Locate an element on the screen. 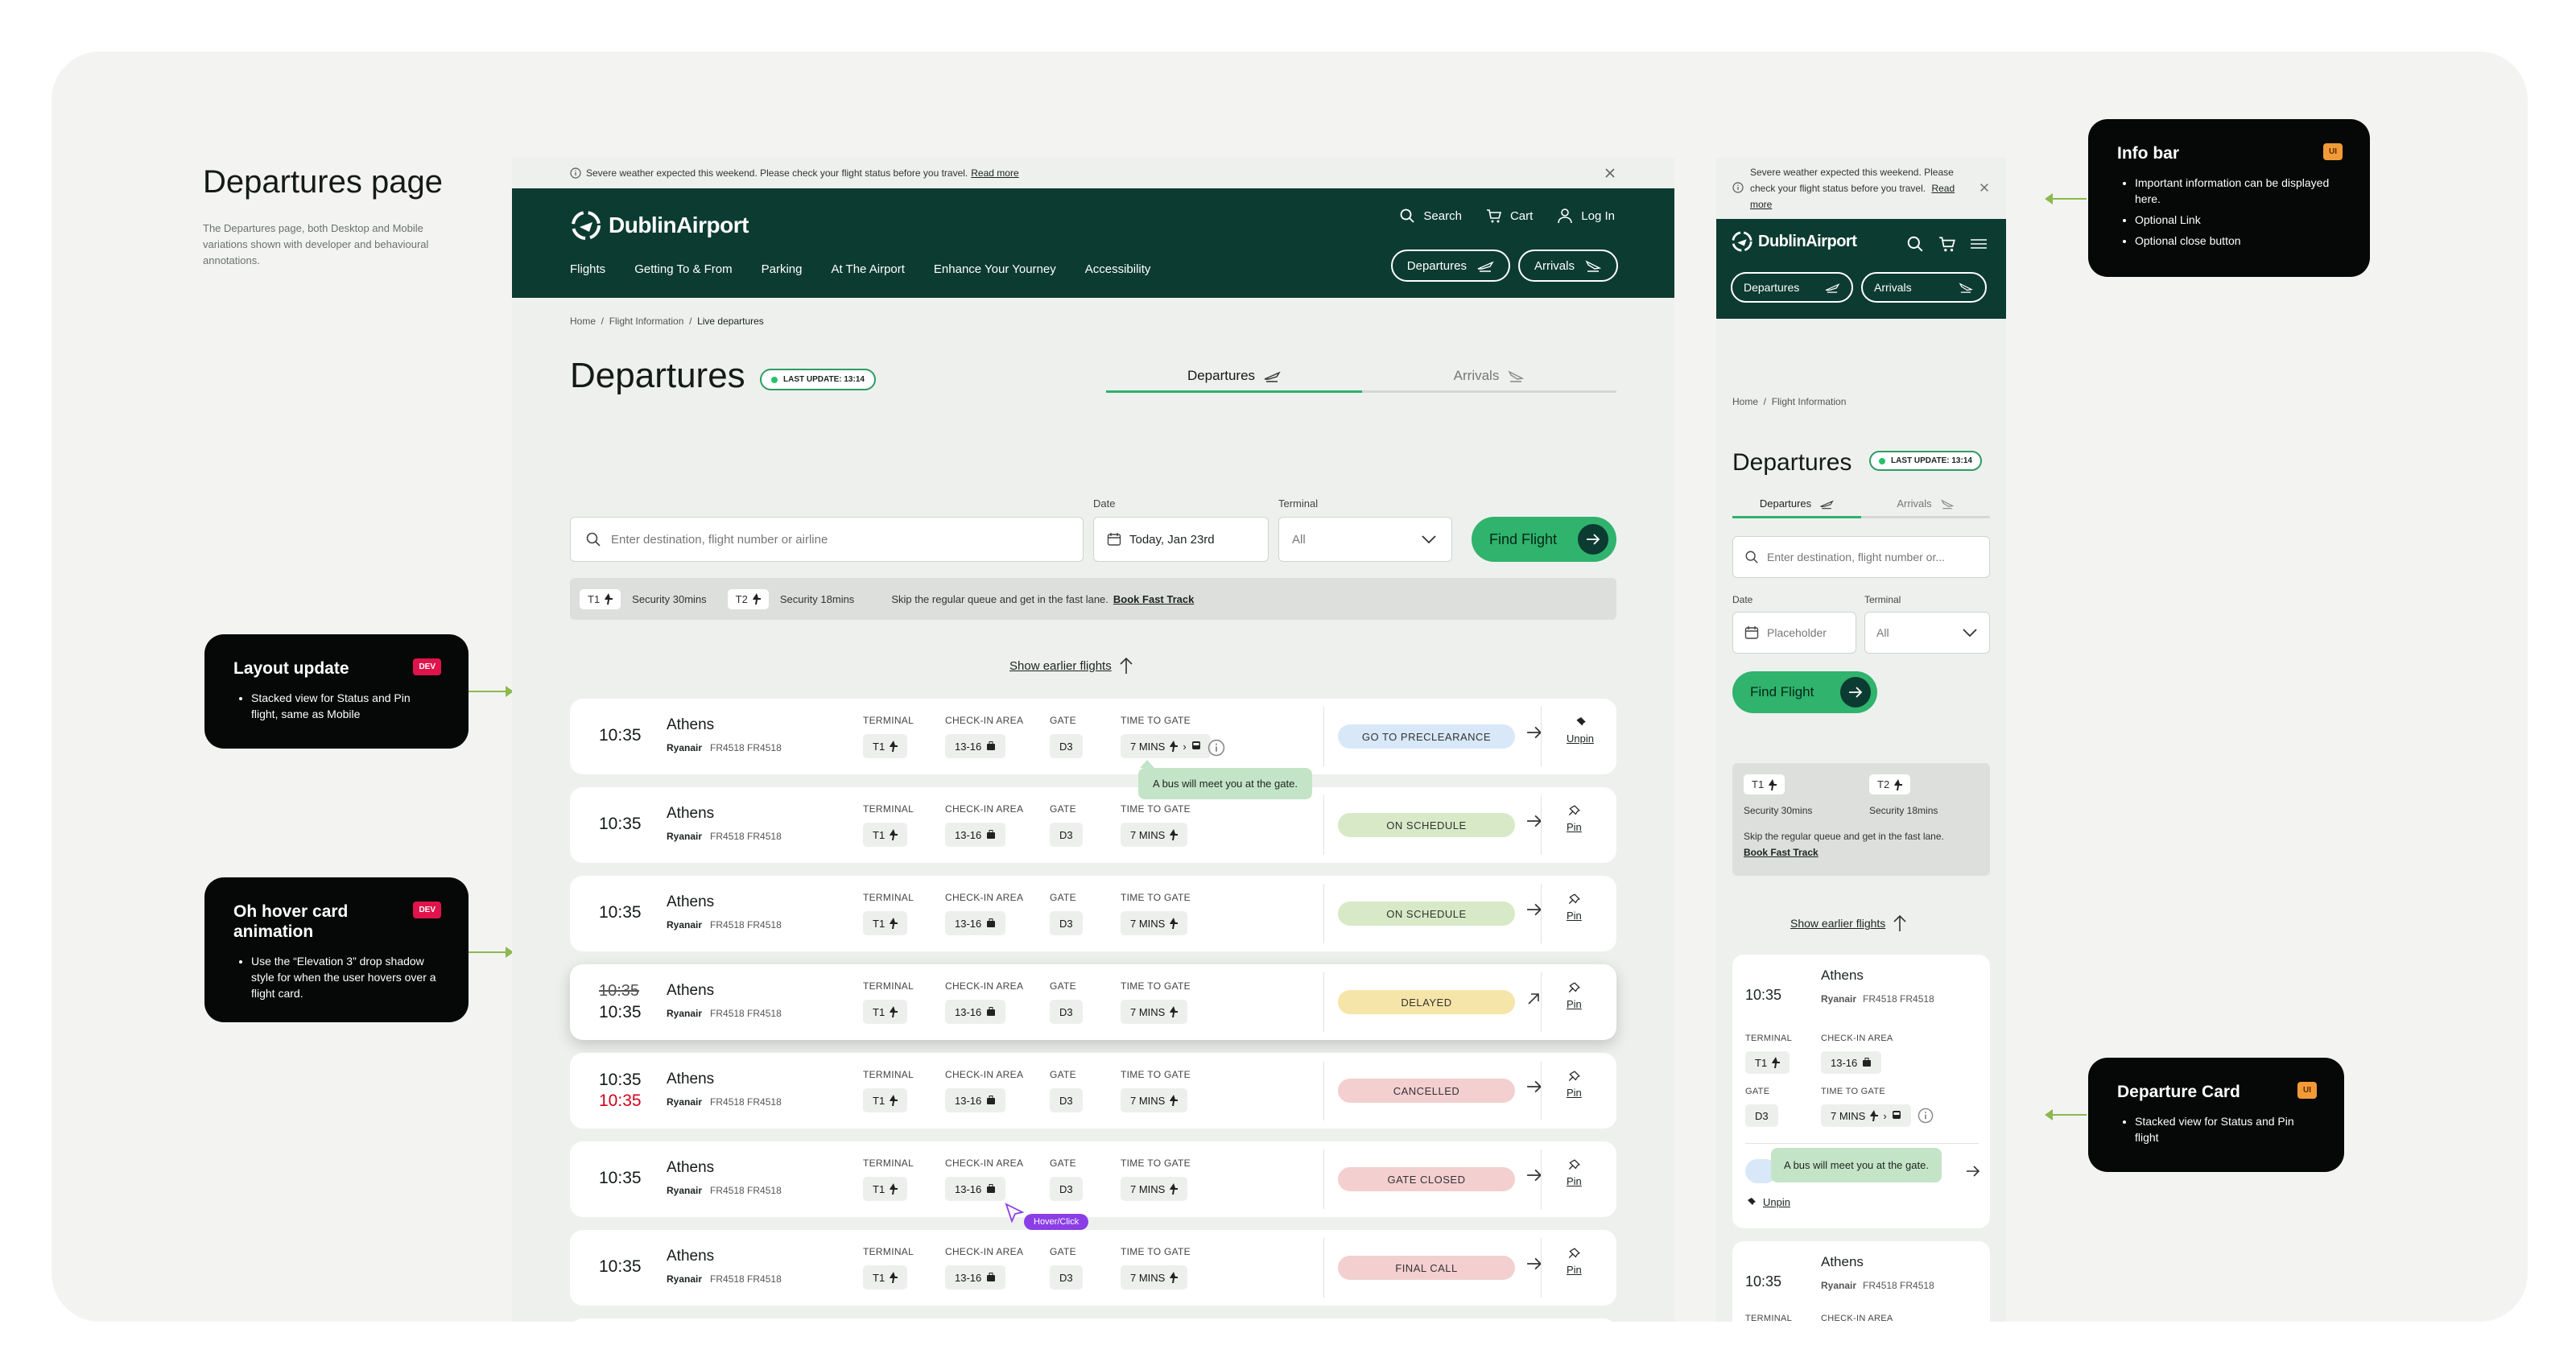  unpin-button: Unpin is located at coordinates (1768, 1202).